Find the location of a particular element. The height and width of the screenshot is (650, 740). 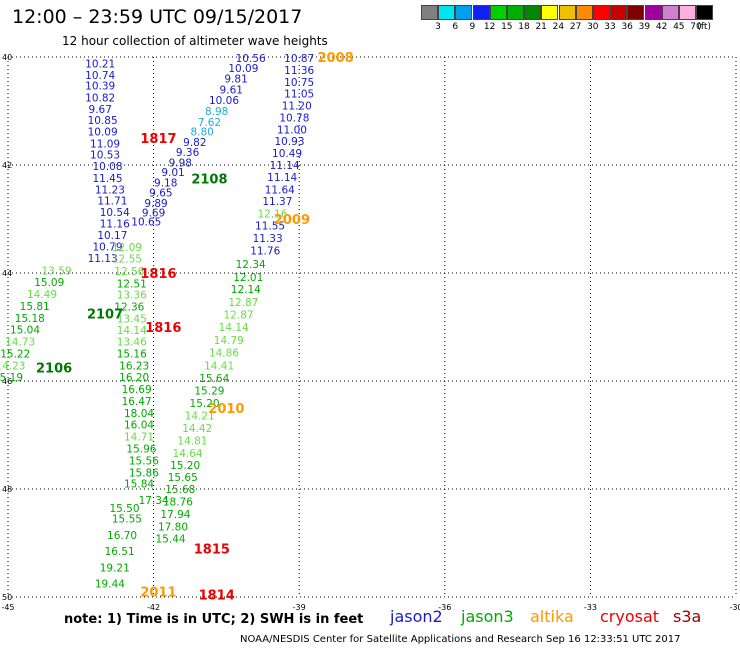

lat-tick-label: 42 is located at coordinates (7, 165).